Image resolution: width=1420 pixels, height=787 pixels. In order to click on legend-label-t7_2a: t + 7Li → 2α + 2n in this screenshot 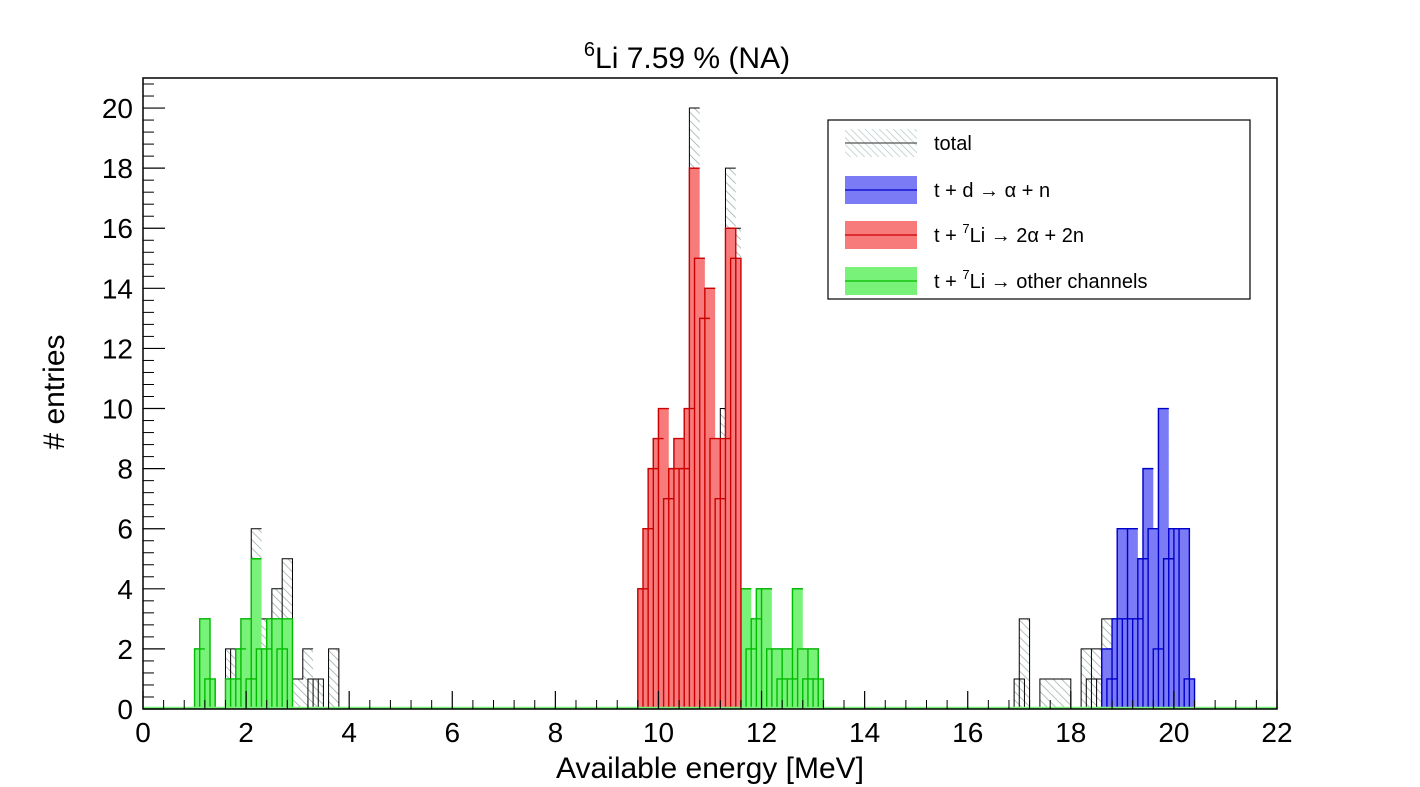, I will do `click(1009, 234)`.